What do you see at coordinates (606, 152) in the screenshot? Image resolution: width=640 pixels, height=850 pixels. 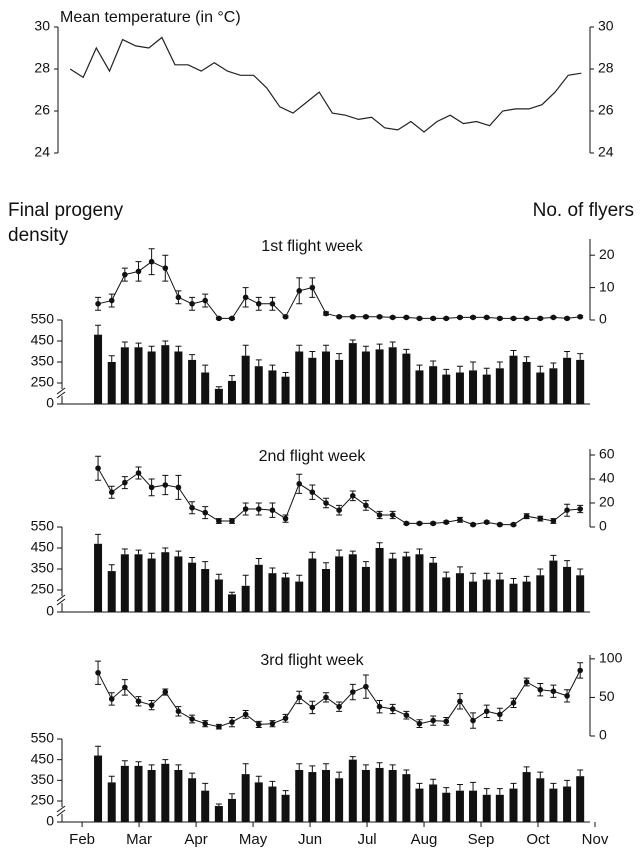 I see `y2-tick-label: 24` at bounding box center [606, 152].